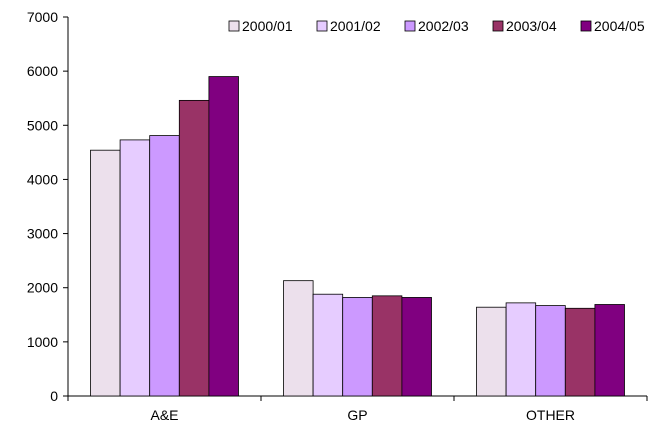 This screenshot has height=428, width=672. What do you see at coordinates (54, 396) in the screenshot?
I see `y-tick-label: 0` at bounding box center [54, 396].